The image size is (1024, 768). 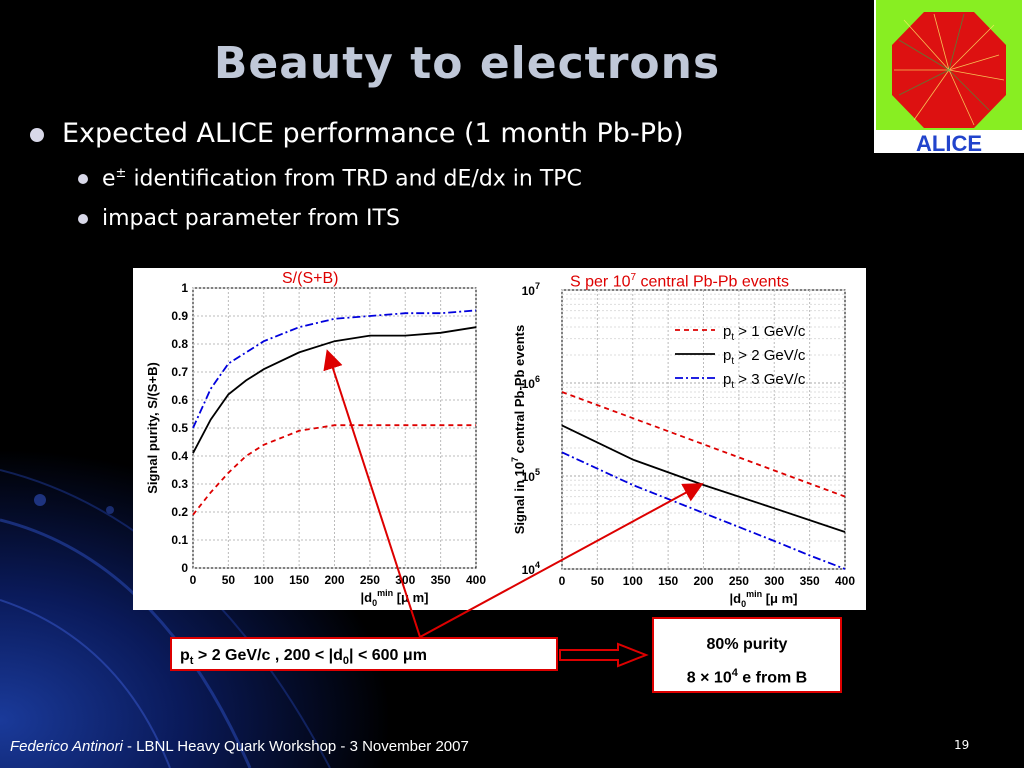 What do you see at coordinates (179, 484) in the screenshot?
I see `y-tick-label: 0.3` at bounding box center [179, 484].